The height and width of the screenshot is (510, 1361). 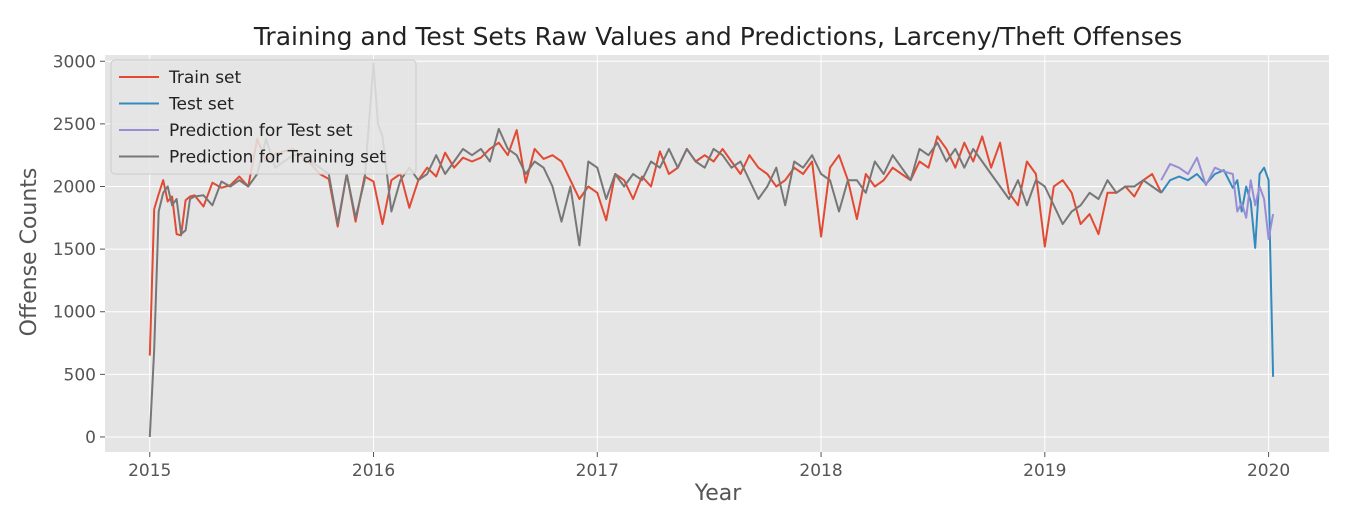 What do you see at coordinates (1268, 471) in the screenshot?
I see `x-tick-label: 2020` at bounding box center [1268, 471].